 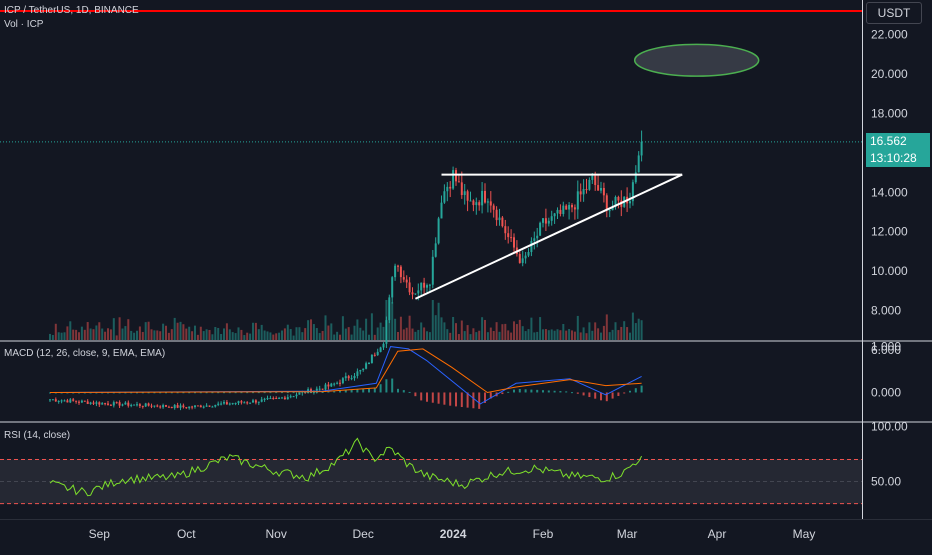 What do you see at coordinates (24, 24) in the screenshot?
I see `volume-legend: Vol · ICP` at bounding box center [24, 24].